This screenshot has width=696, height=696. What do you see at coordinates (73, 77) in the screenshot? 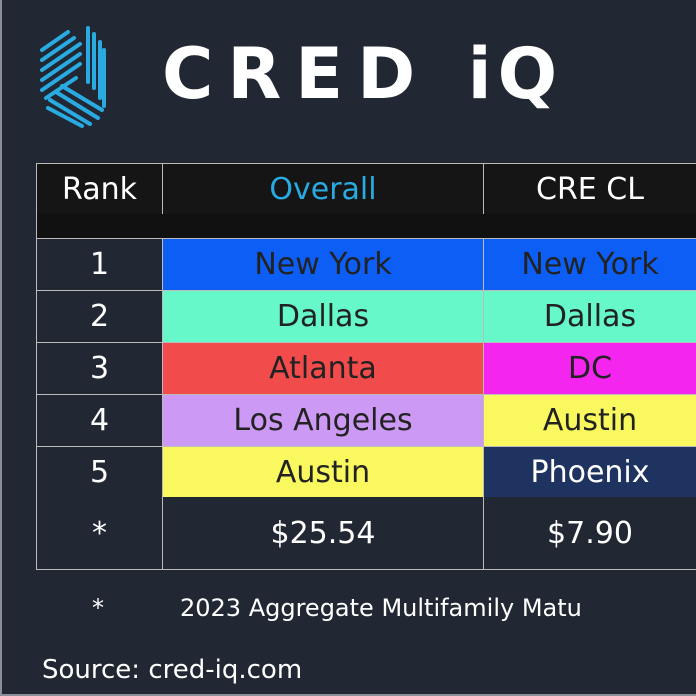
I see `cred-iq-logo-icon` at bounding box center [73, 77].